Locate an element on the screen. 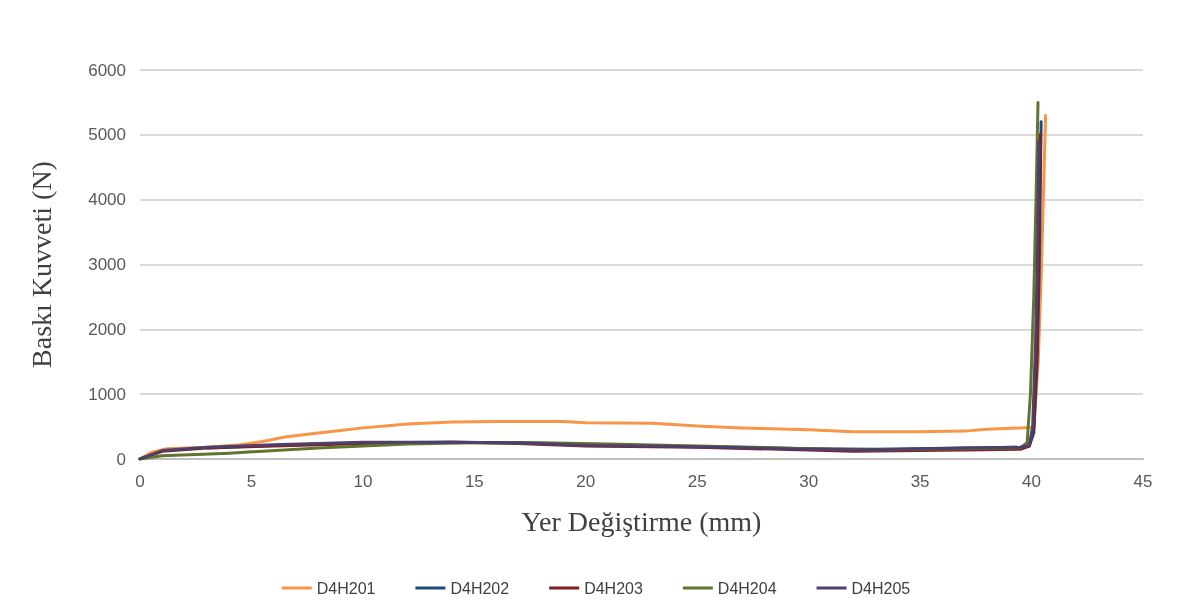  x-tick-label: 15 is located at coordinates (474, 481).